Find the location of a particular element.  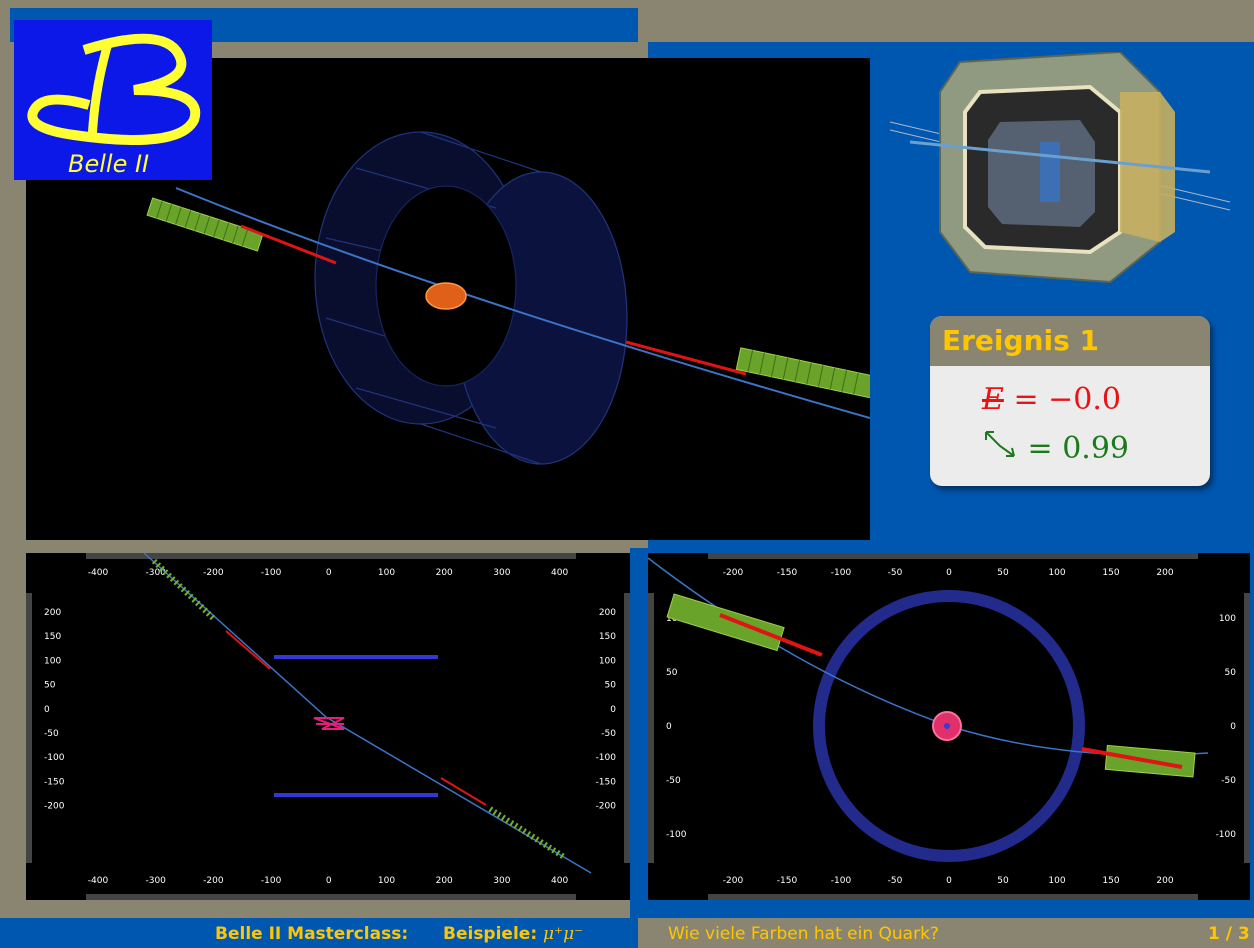

footer-left: Belle II Masterclass: Beispiele: μ⁺μ⁻ is located at coordinates (319, 933).